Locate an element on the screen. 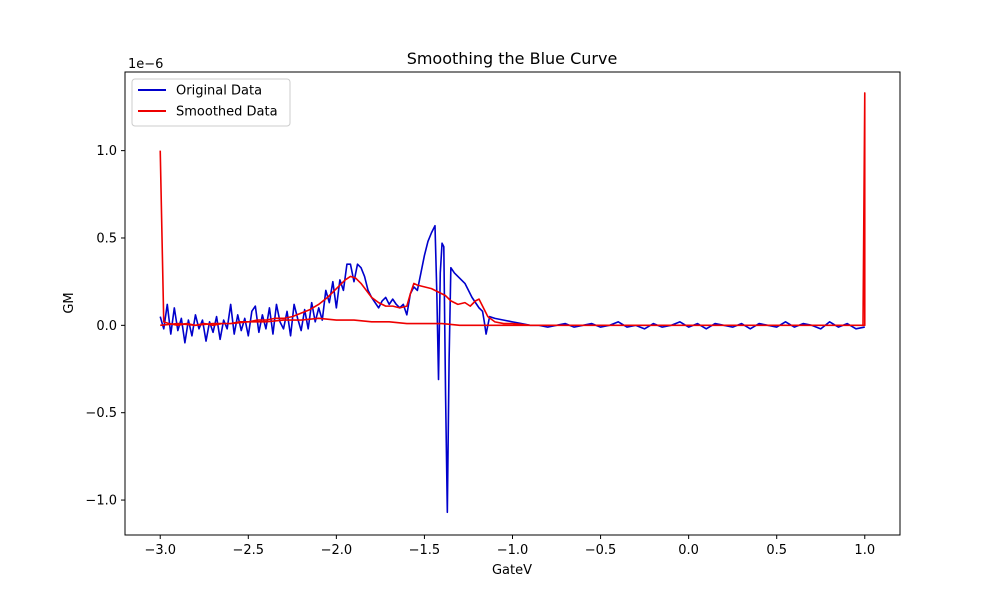  y-axis: −1.0 −0.5 0.0 0.5 1.0 is located at coordinates (105, 326).